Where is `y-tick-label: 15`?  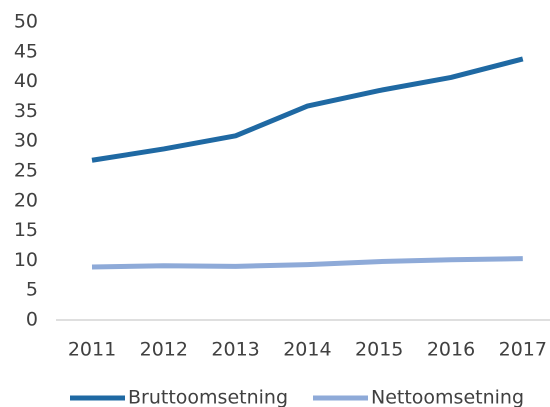
y-tick-label: 15 is located at coordinates (26, 230).